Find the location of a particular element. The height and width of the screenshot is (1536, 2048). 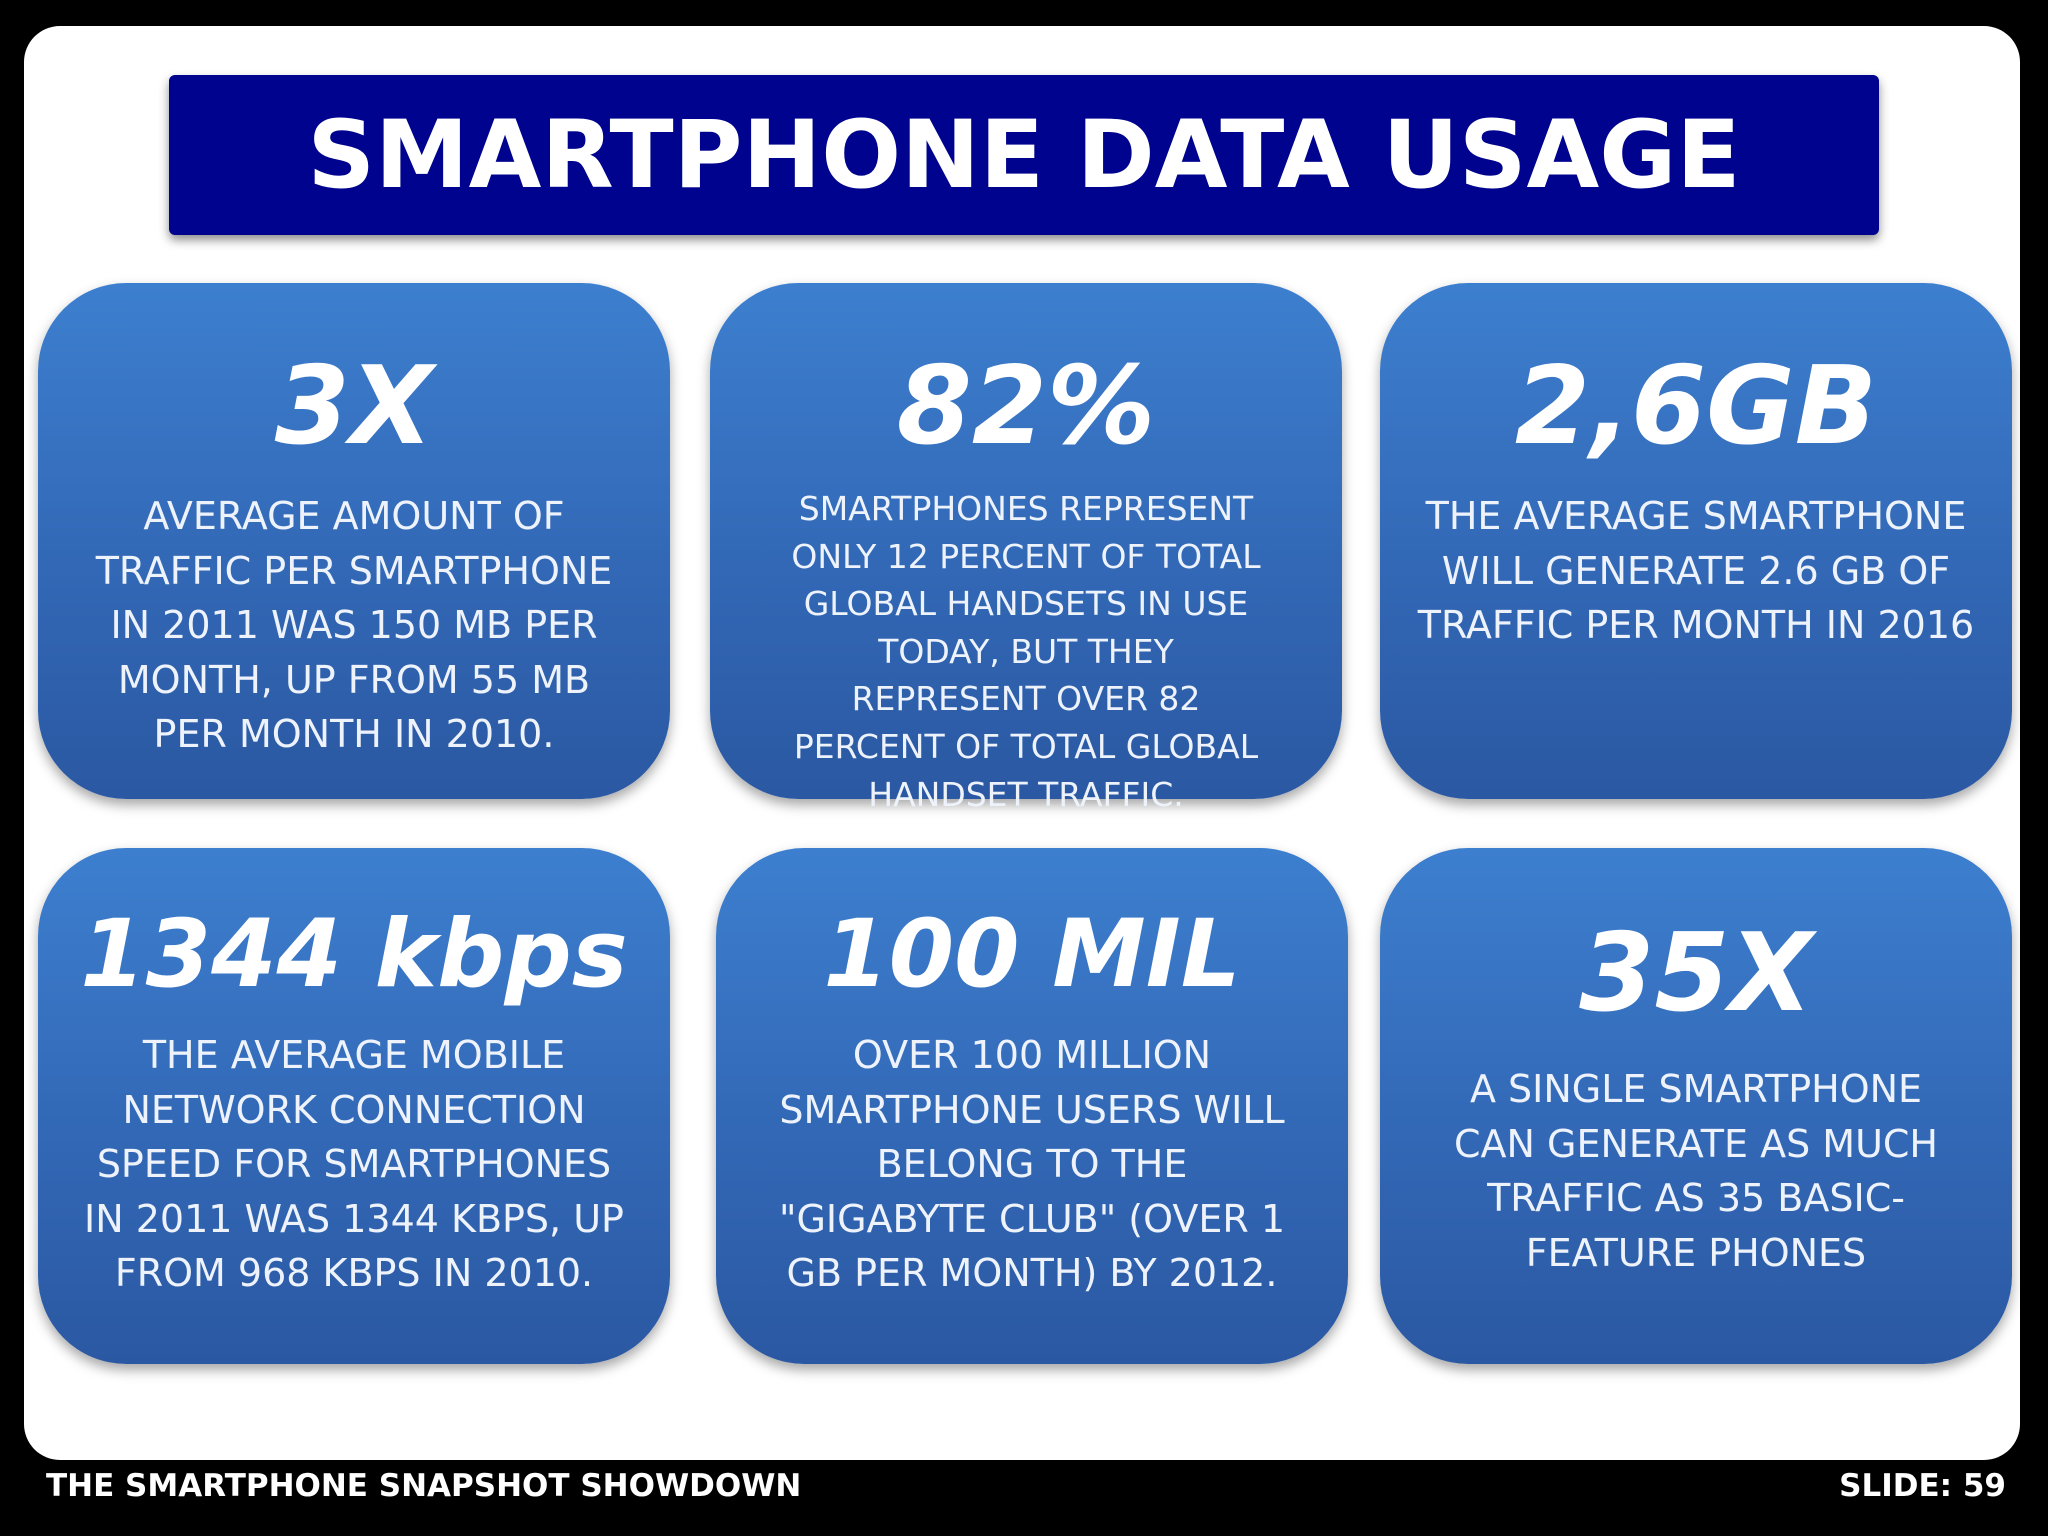

stat-value: 100 MIL is located at coordinates (1032, 954).